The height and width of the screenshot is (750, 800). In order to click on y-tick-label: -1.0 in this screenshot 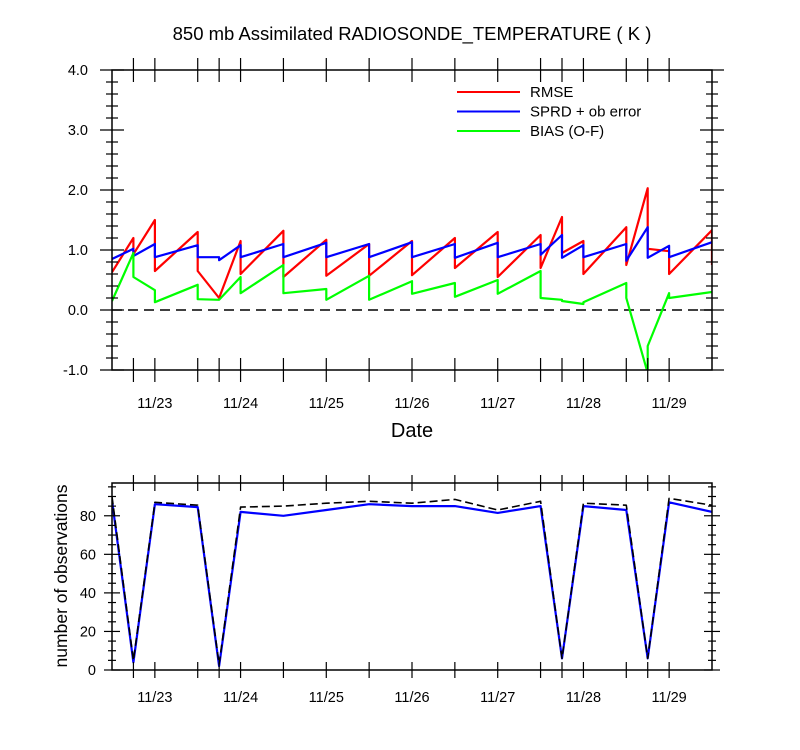, I will do `click(75, 371)`.